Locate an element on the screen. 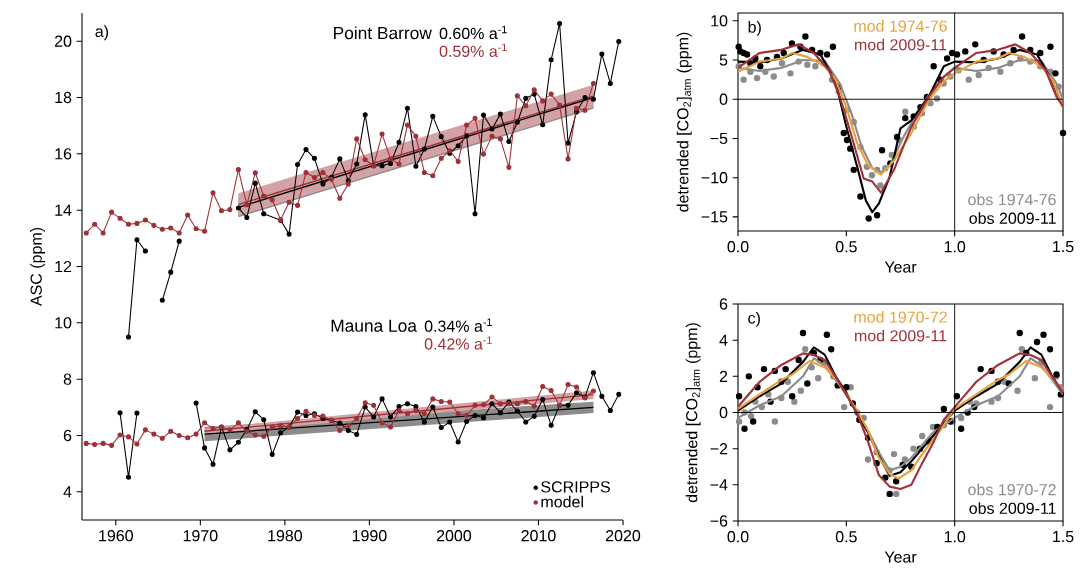 The height and width of the screenshot is (582, 1088). x-tick-label: 2020 is located at coordinates (623, 536).